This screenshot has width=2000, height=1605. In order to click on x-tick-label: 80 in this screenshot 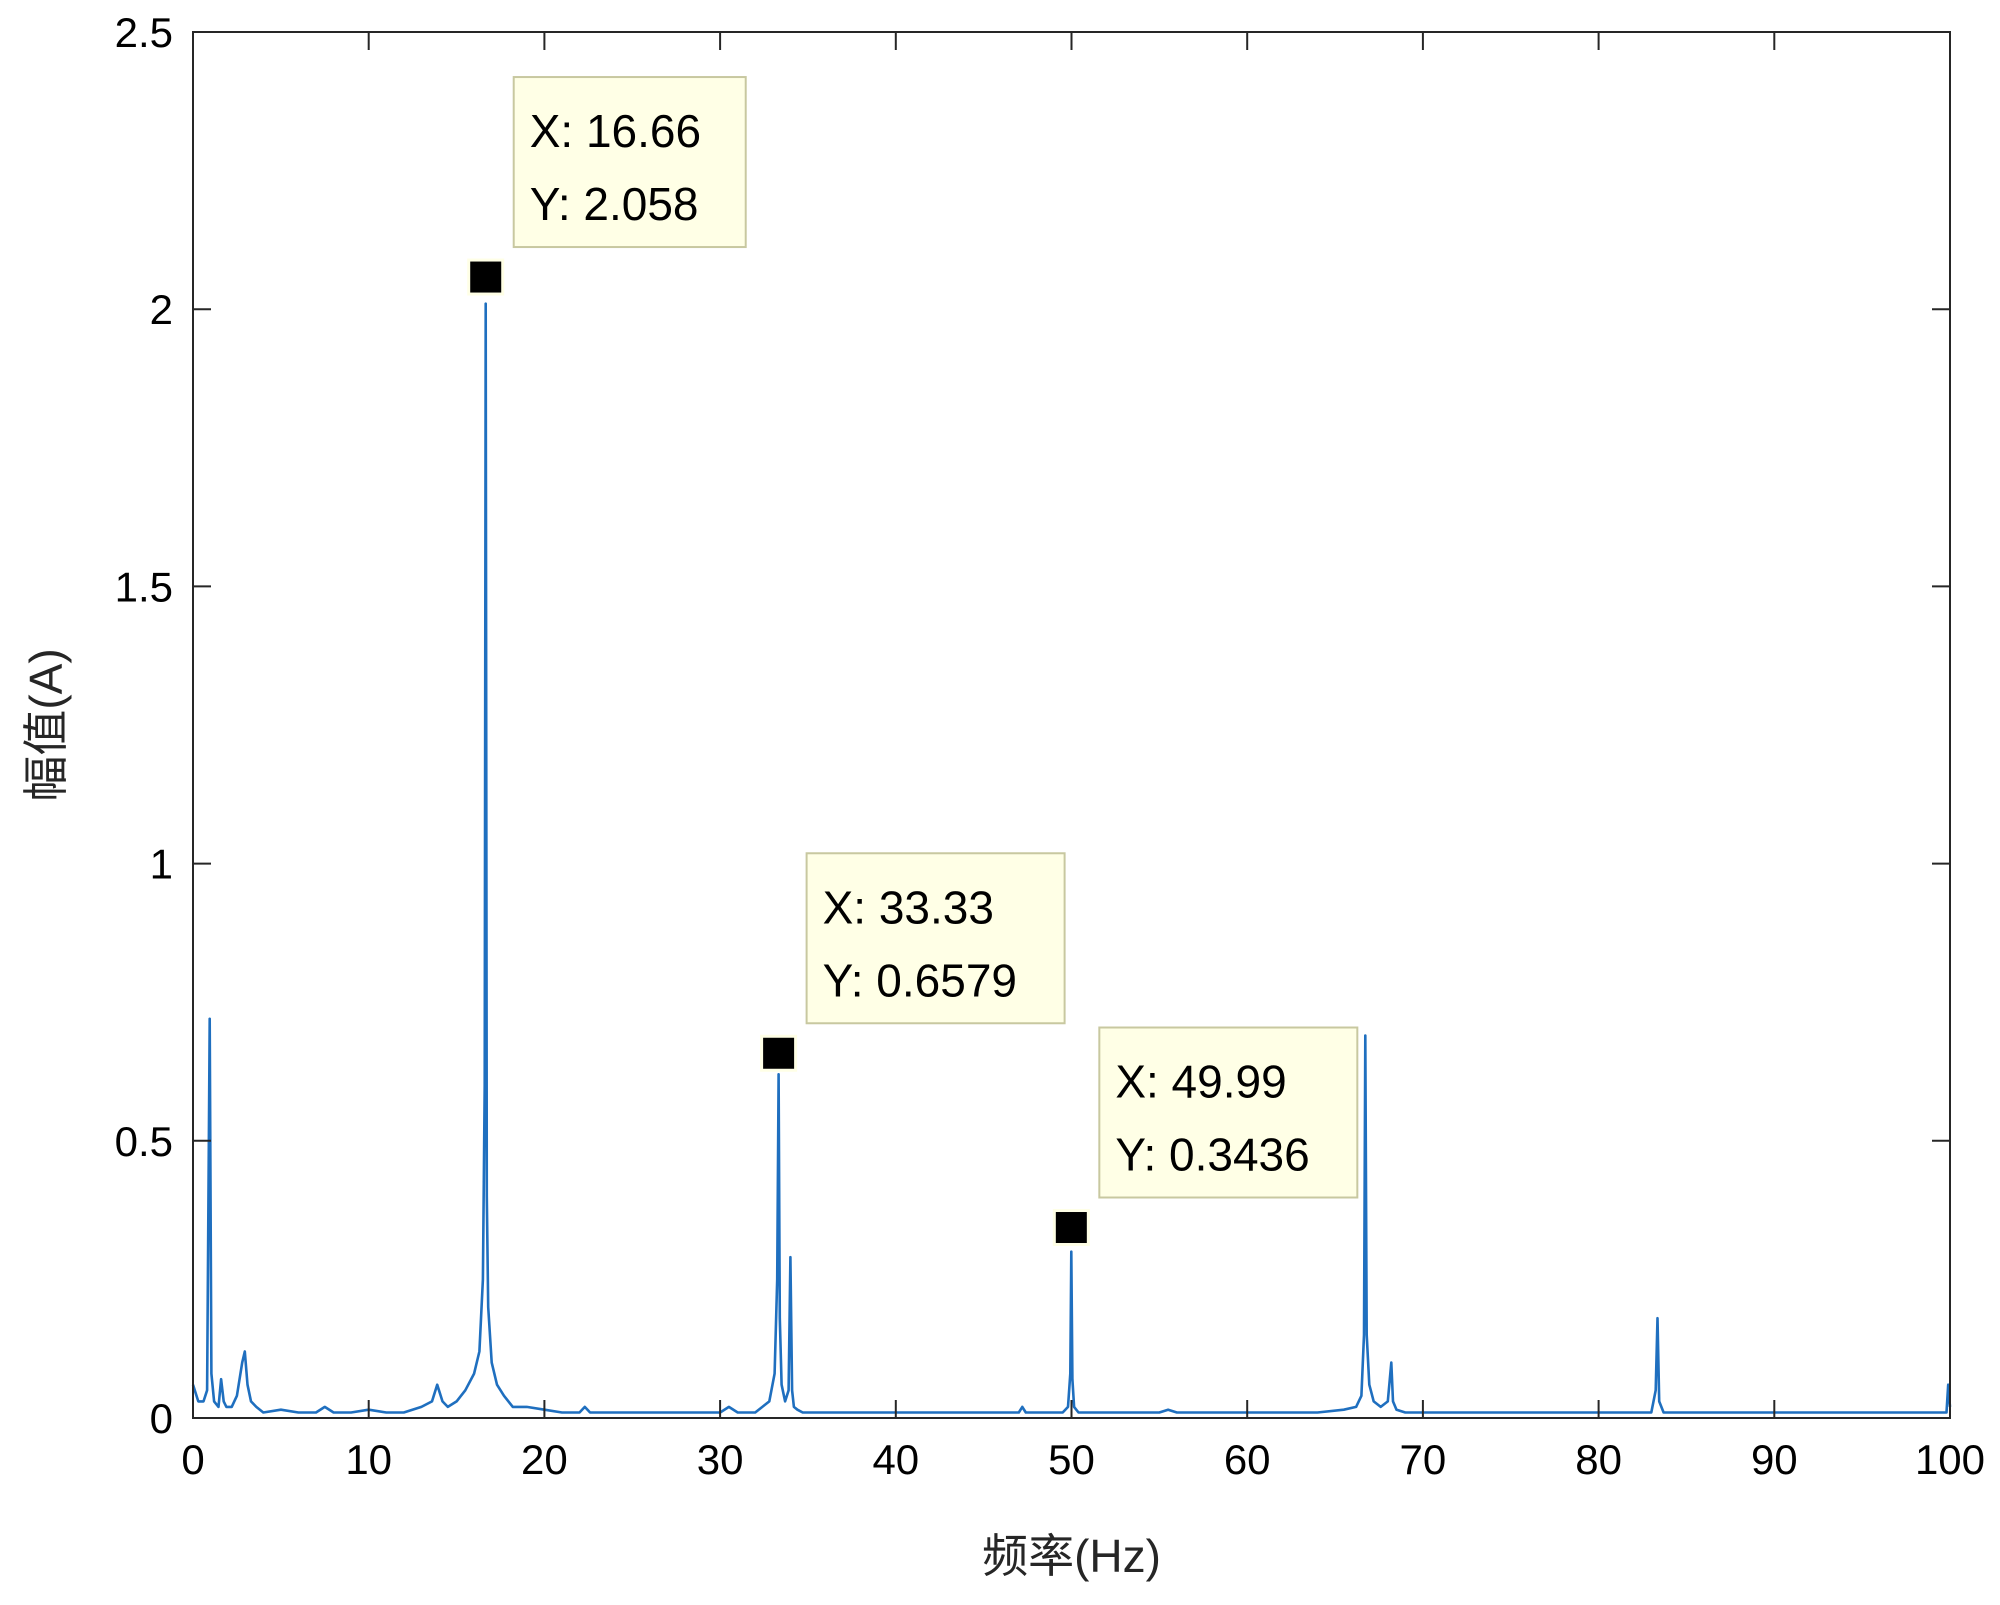, I will do `click(1598, 1459)`.